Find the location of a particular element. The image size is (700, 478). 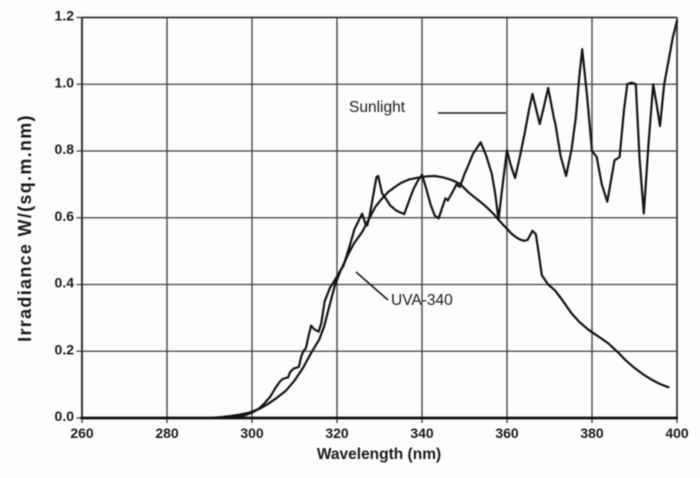

svg-text: UVA-340 is located at coordinates (422, 300).